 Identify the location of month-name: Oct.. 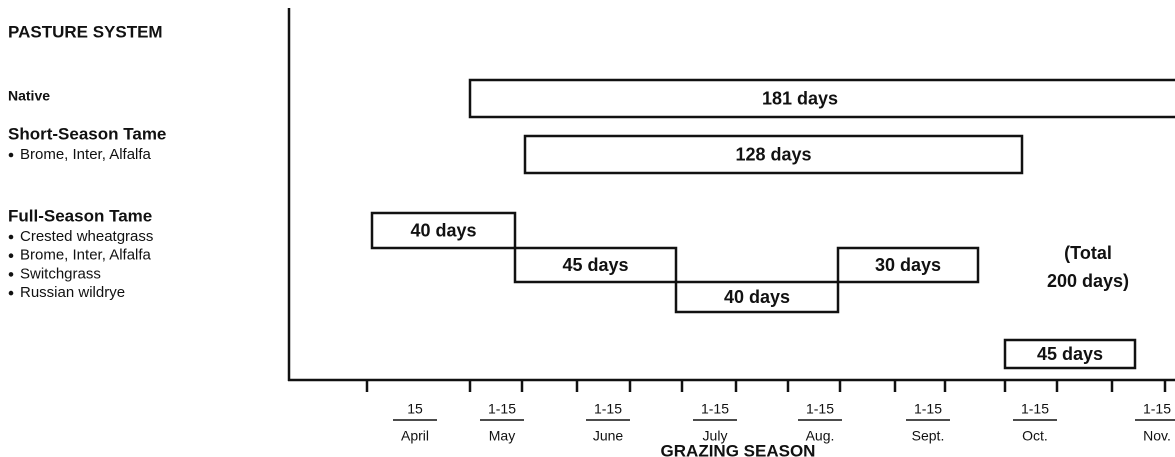
(1035, 436).